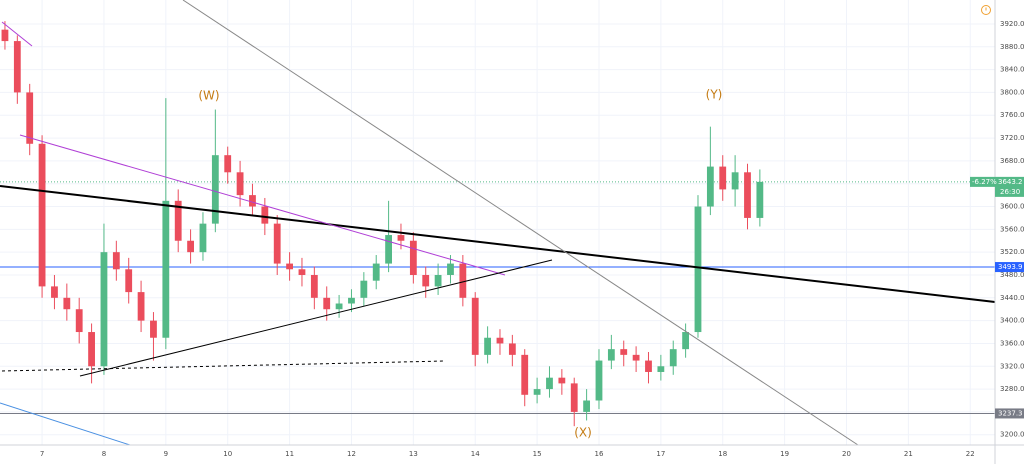 This screenshot has height=464, width=1024. I want to click on y-tick-label: 3680.0, so click(1012, 161).